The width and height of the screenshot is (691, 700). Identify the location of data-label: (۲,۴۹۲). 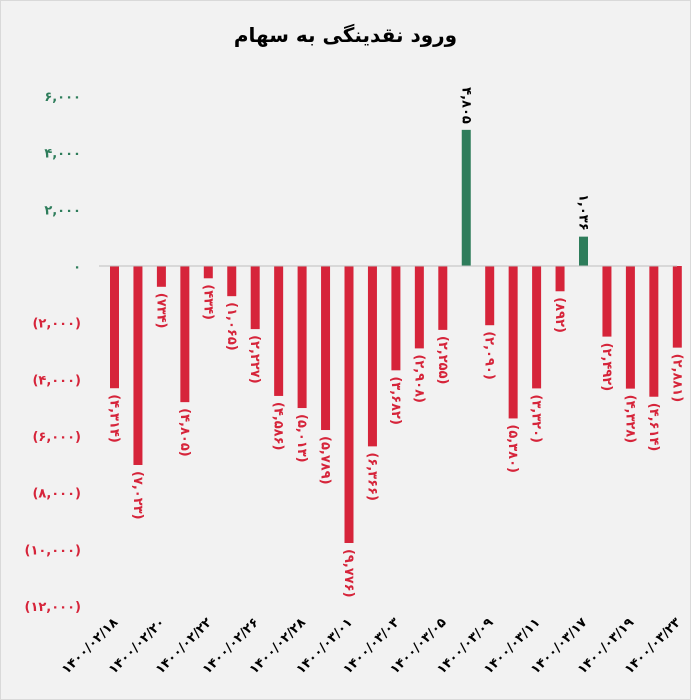
(606, 367).